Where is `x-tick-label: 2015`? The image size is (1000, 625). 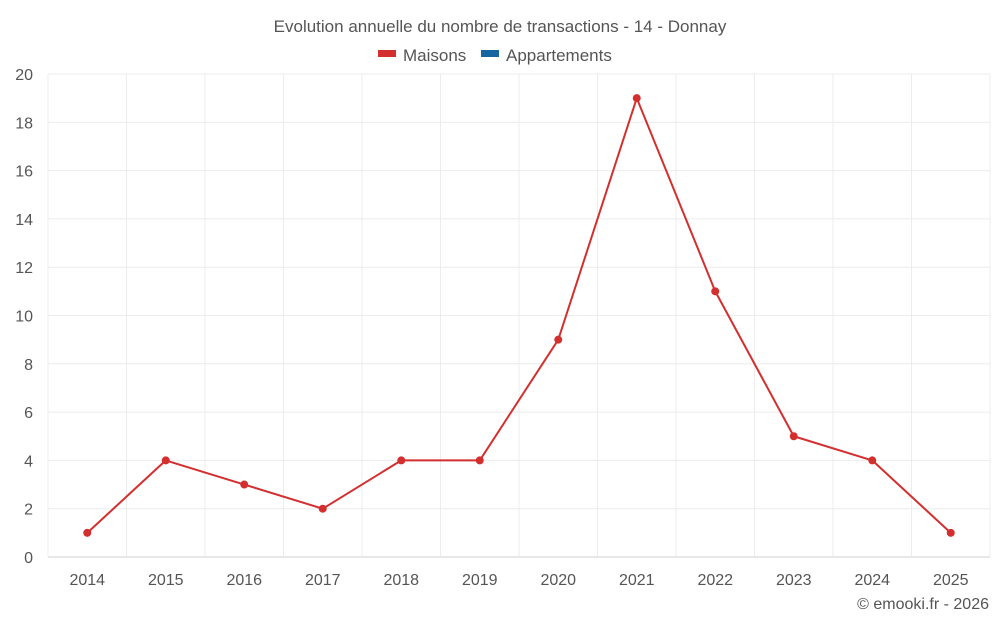 x-tick-label: 2015 is located at coordinates (166, 580).